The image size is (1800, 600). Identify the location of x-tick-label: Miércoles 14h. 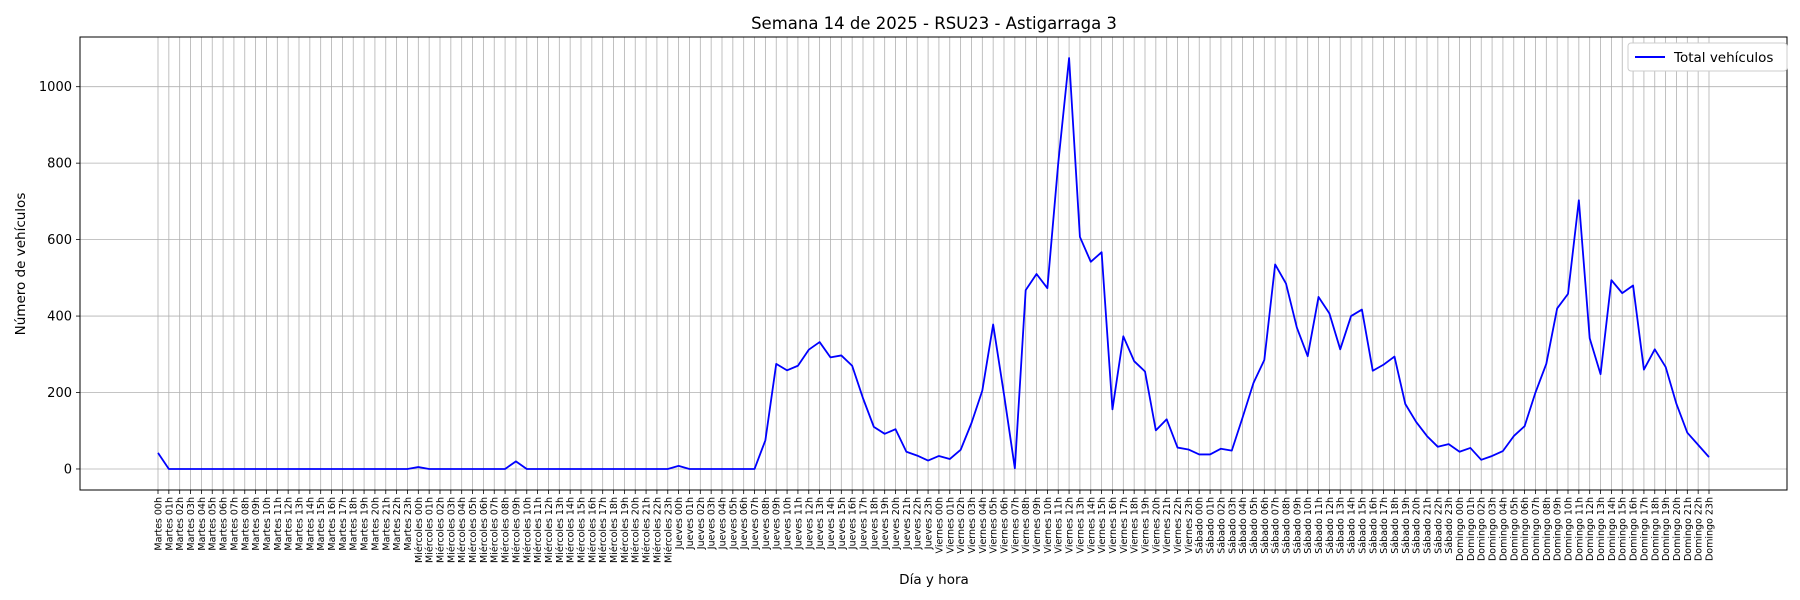
(571, 530).